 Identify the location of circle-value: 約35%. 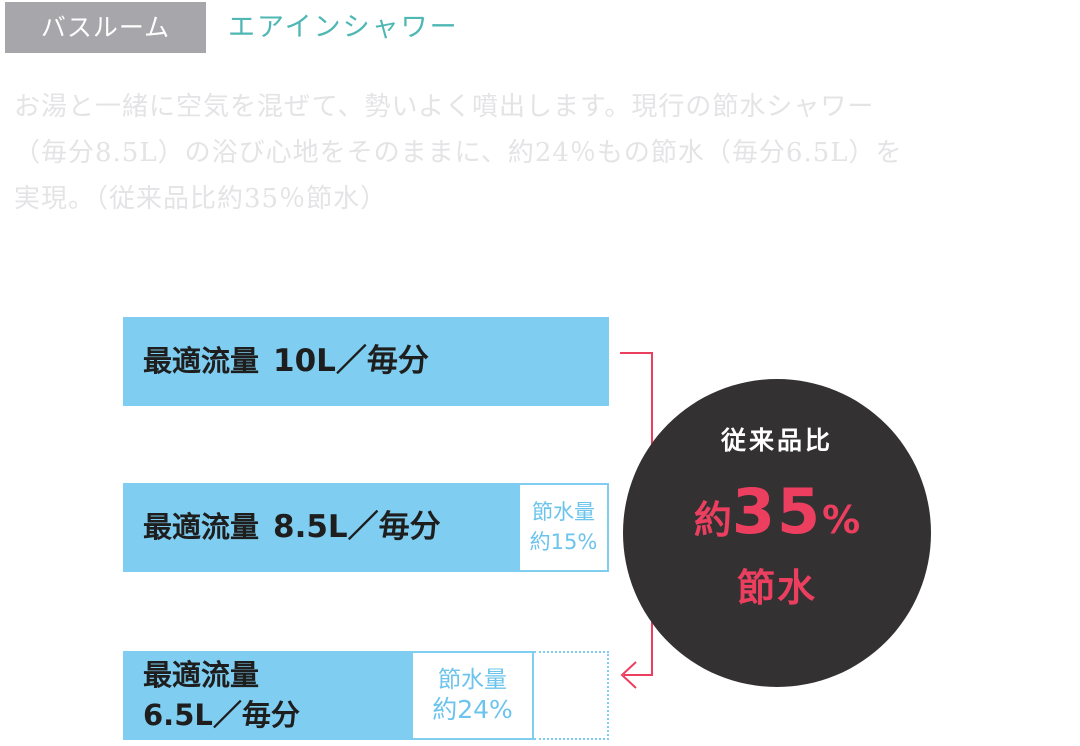
(777, 511).